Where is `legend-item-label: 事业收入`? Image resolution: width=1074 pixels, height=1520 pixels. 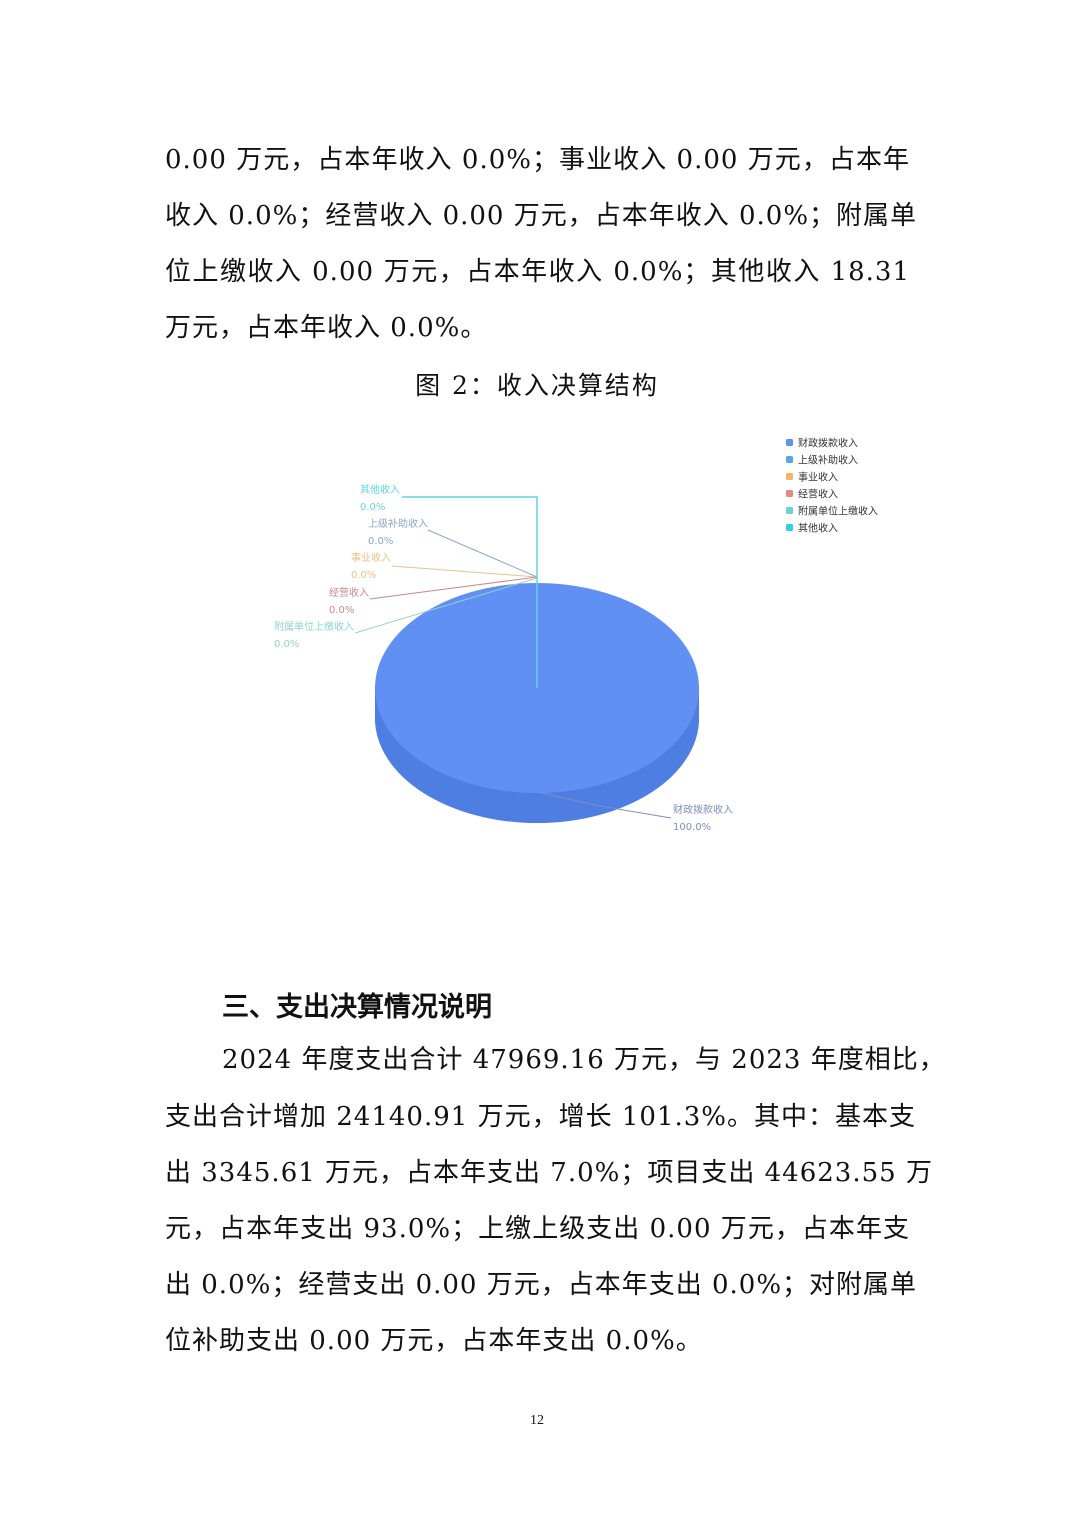
legend-item-label: 事业收入 is located at coordinates (818, 477).